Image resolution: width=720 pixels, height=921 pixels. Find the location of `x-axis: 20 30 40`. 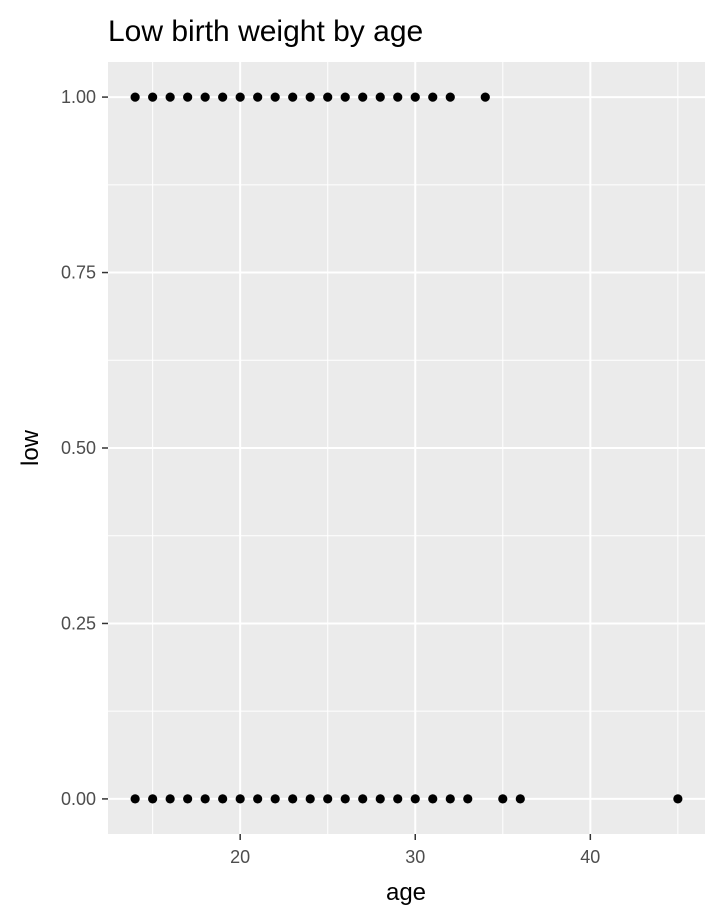

x-axis: 20 30 40 is located at coordinates (415, 850).